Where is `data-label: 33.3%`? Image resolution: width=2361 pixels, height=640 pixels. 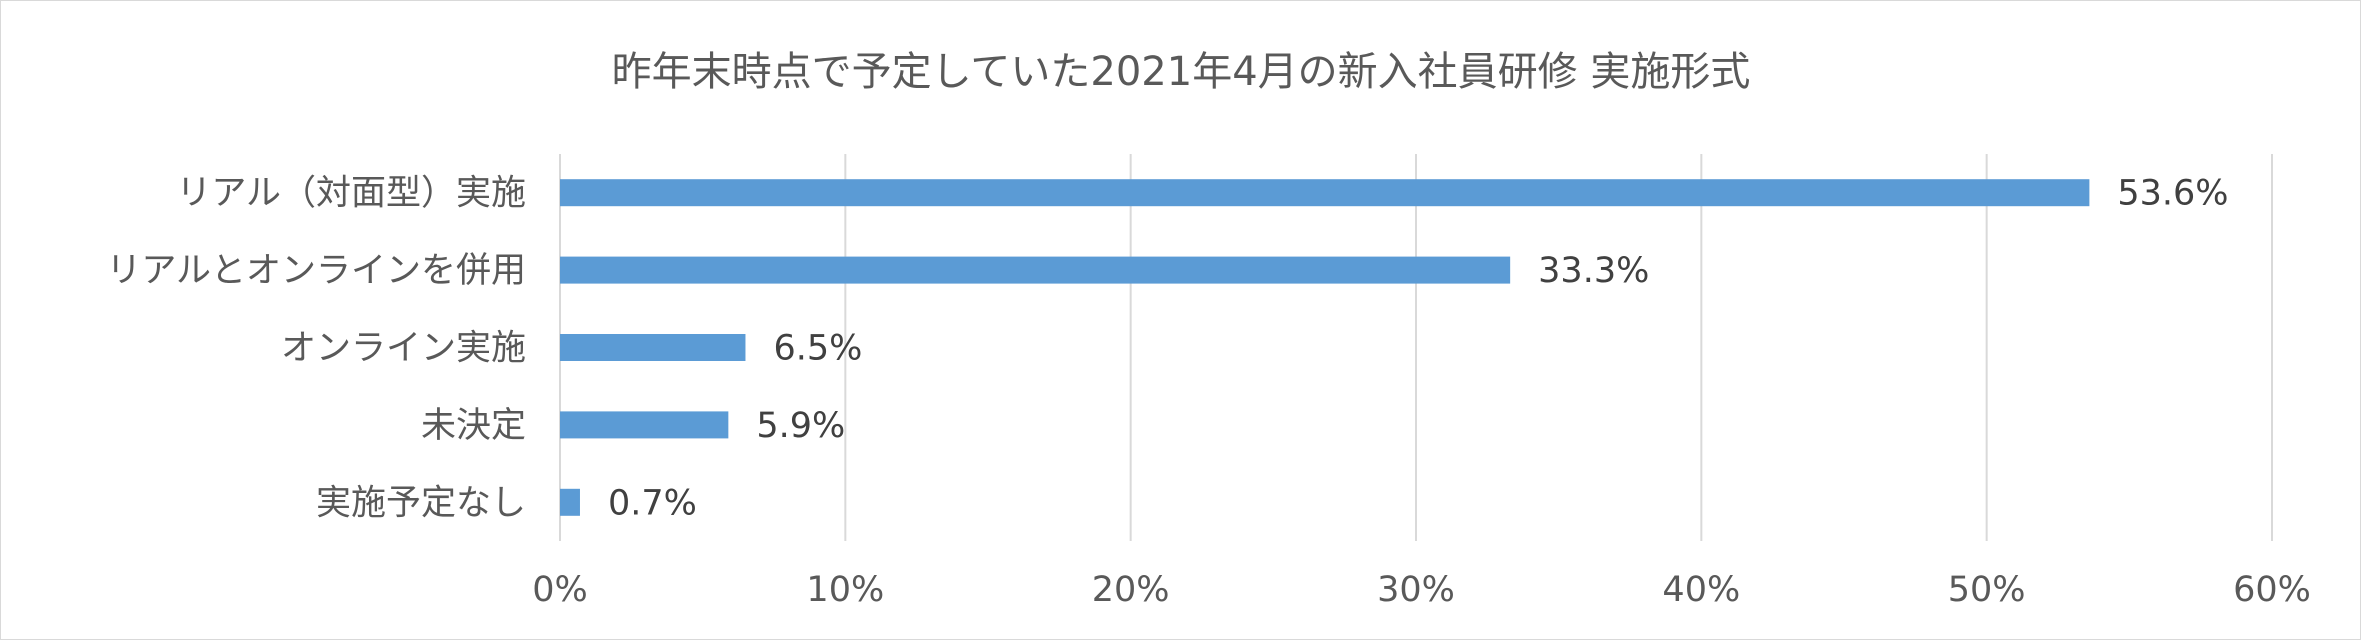
data-label: 33.3% is located at coordinates (1593, 271).